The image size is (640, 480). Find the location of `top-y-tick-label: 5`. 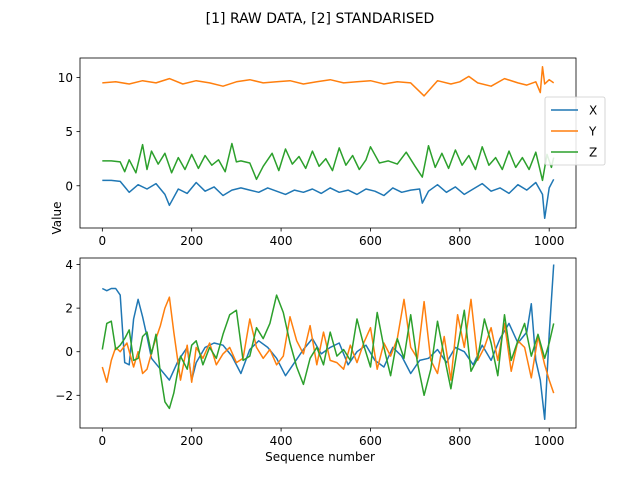

top-y-tick-label: 5 is located at coordinates (69, 132).